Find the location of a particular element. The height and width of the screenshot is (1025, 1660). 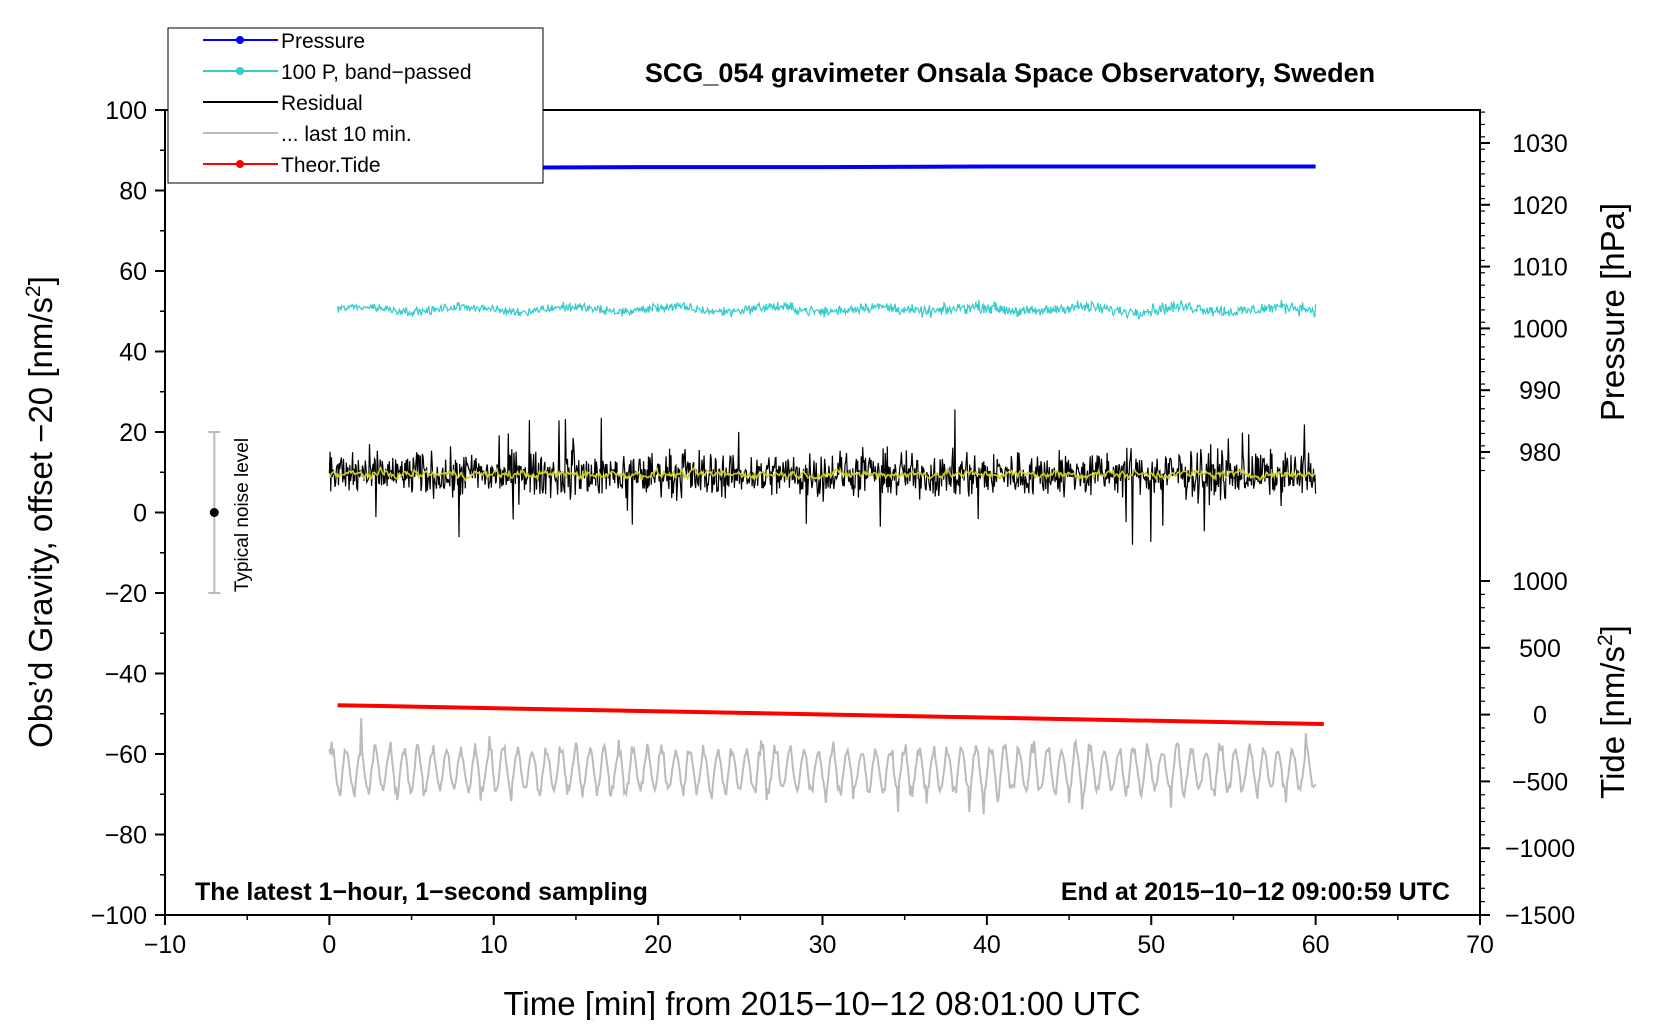

x-axis-title: Time [min] from 2015−10−12 08:01:00 UTC is located at coordinates (821, 1002).